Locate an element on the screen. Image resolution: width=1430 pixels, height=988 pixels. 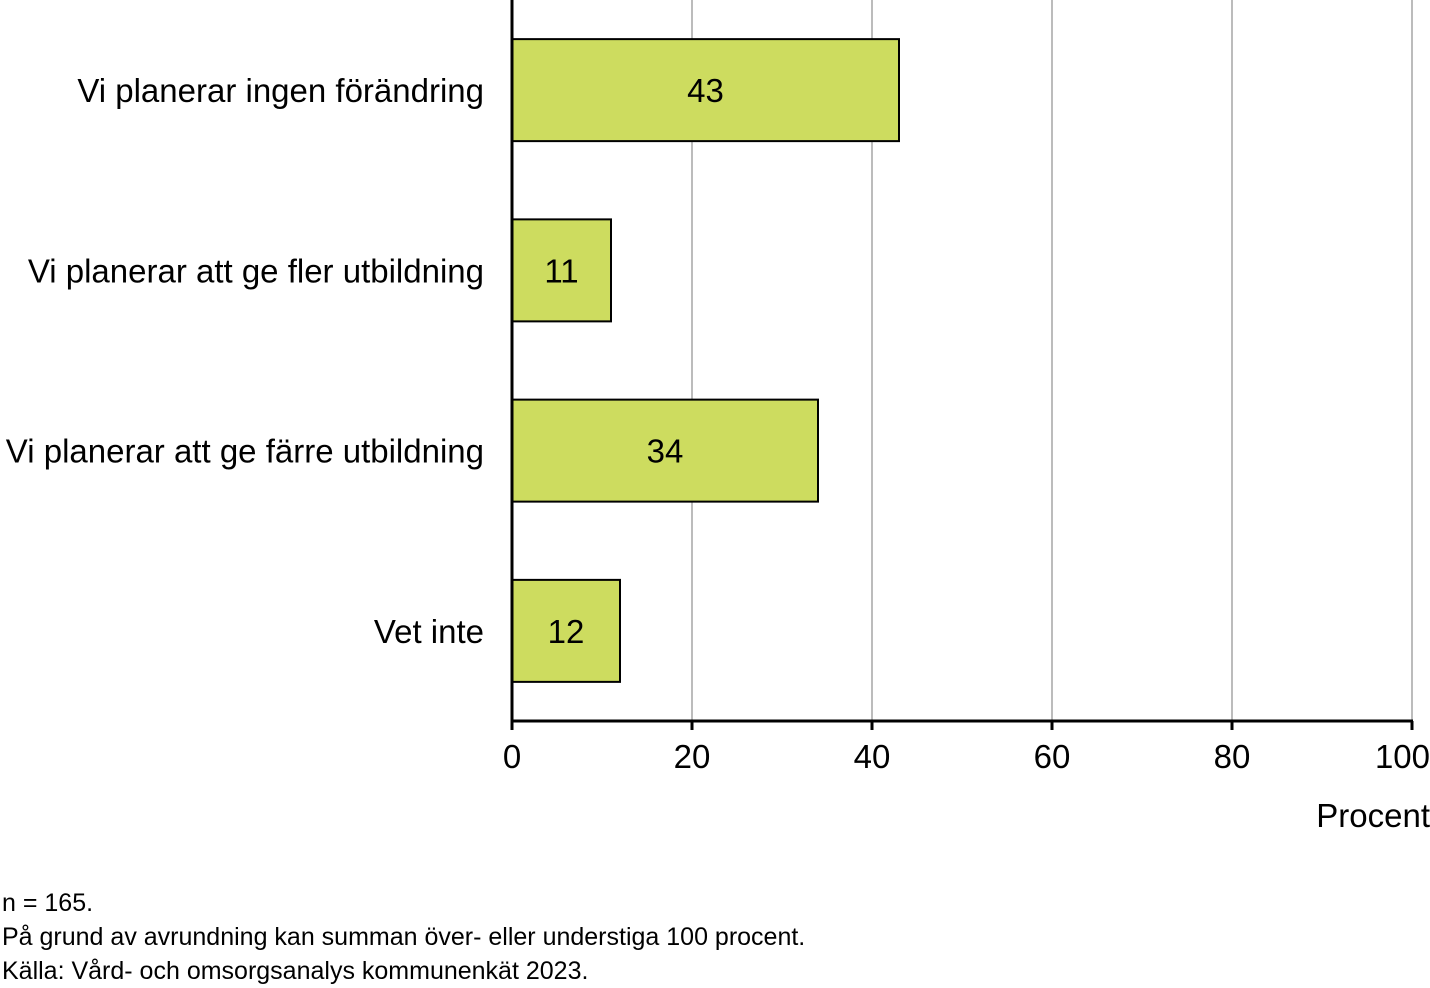
category-label-3: Vi planerar att ge färre utbildning is located at coordinates (245, 451).